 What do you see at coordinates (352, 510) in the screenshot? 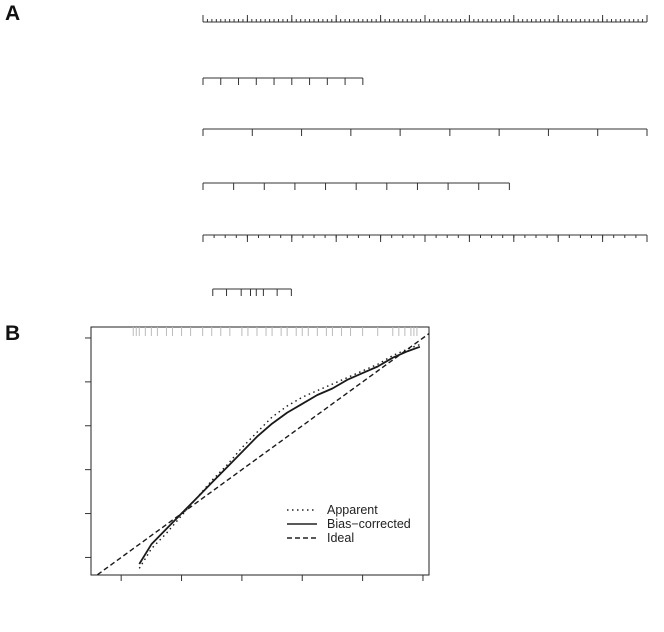
I see `legend-apparent-label: Apparent` at bounding box center [352, 510].